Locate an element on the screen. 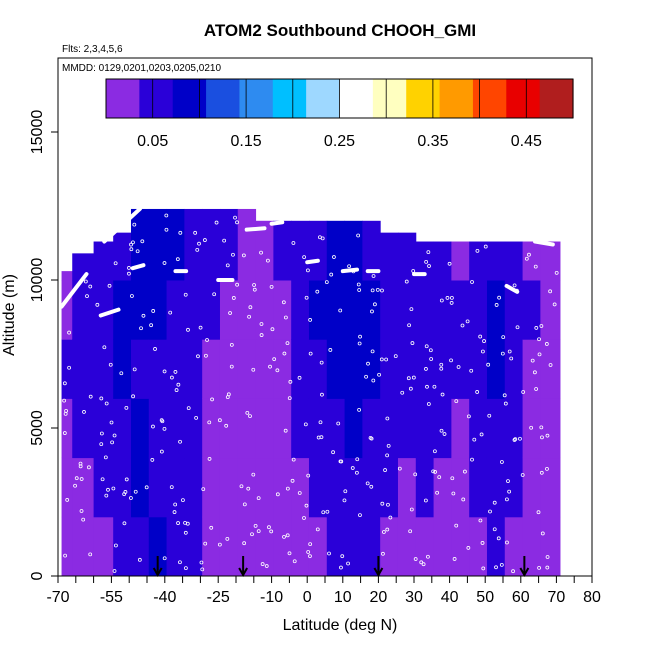 This screenshot has height=650, width=650. x-tick-label: -55 is located at coordinates (111, 597).